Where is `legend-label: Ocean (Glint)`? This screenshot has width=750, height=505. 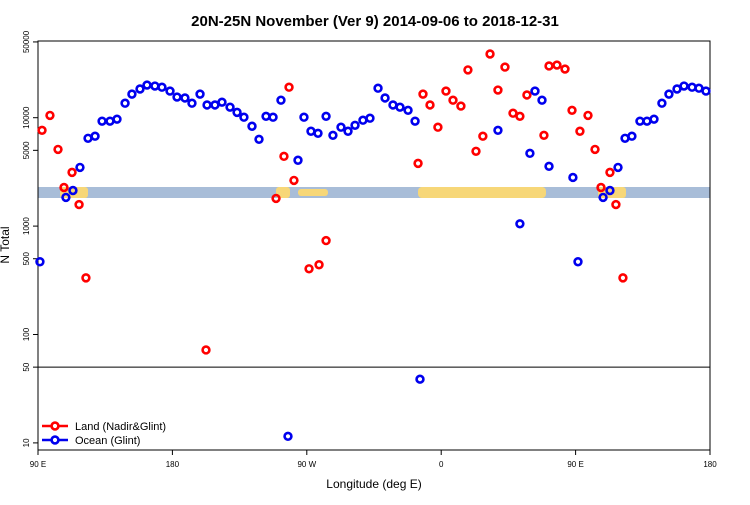
legend-label: Ocean (Glint) is located at coordinates (107, 441).